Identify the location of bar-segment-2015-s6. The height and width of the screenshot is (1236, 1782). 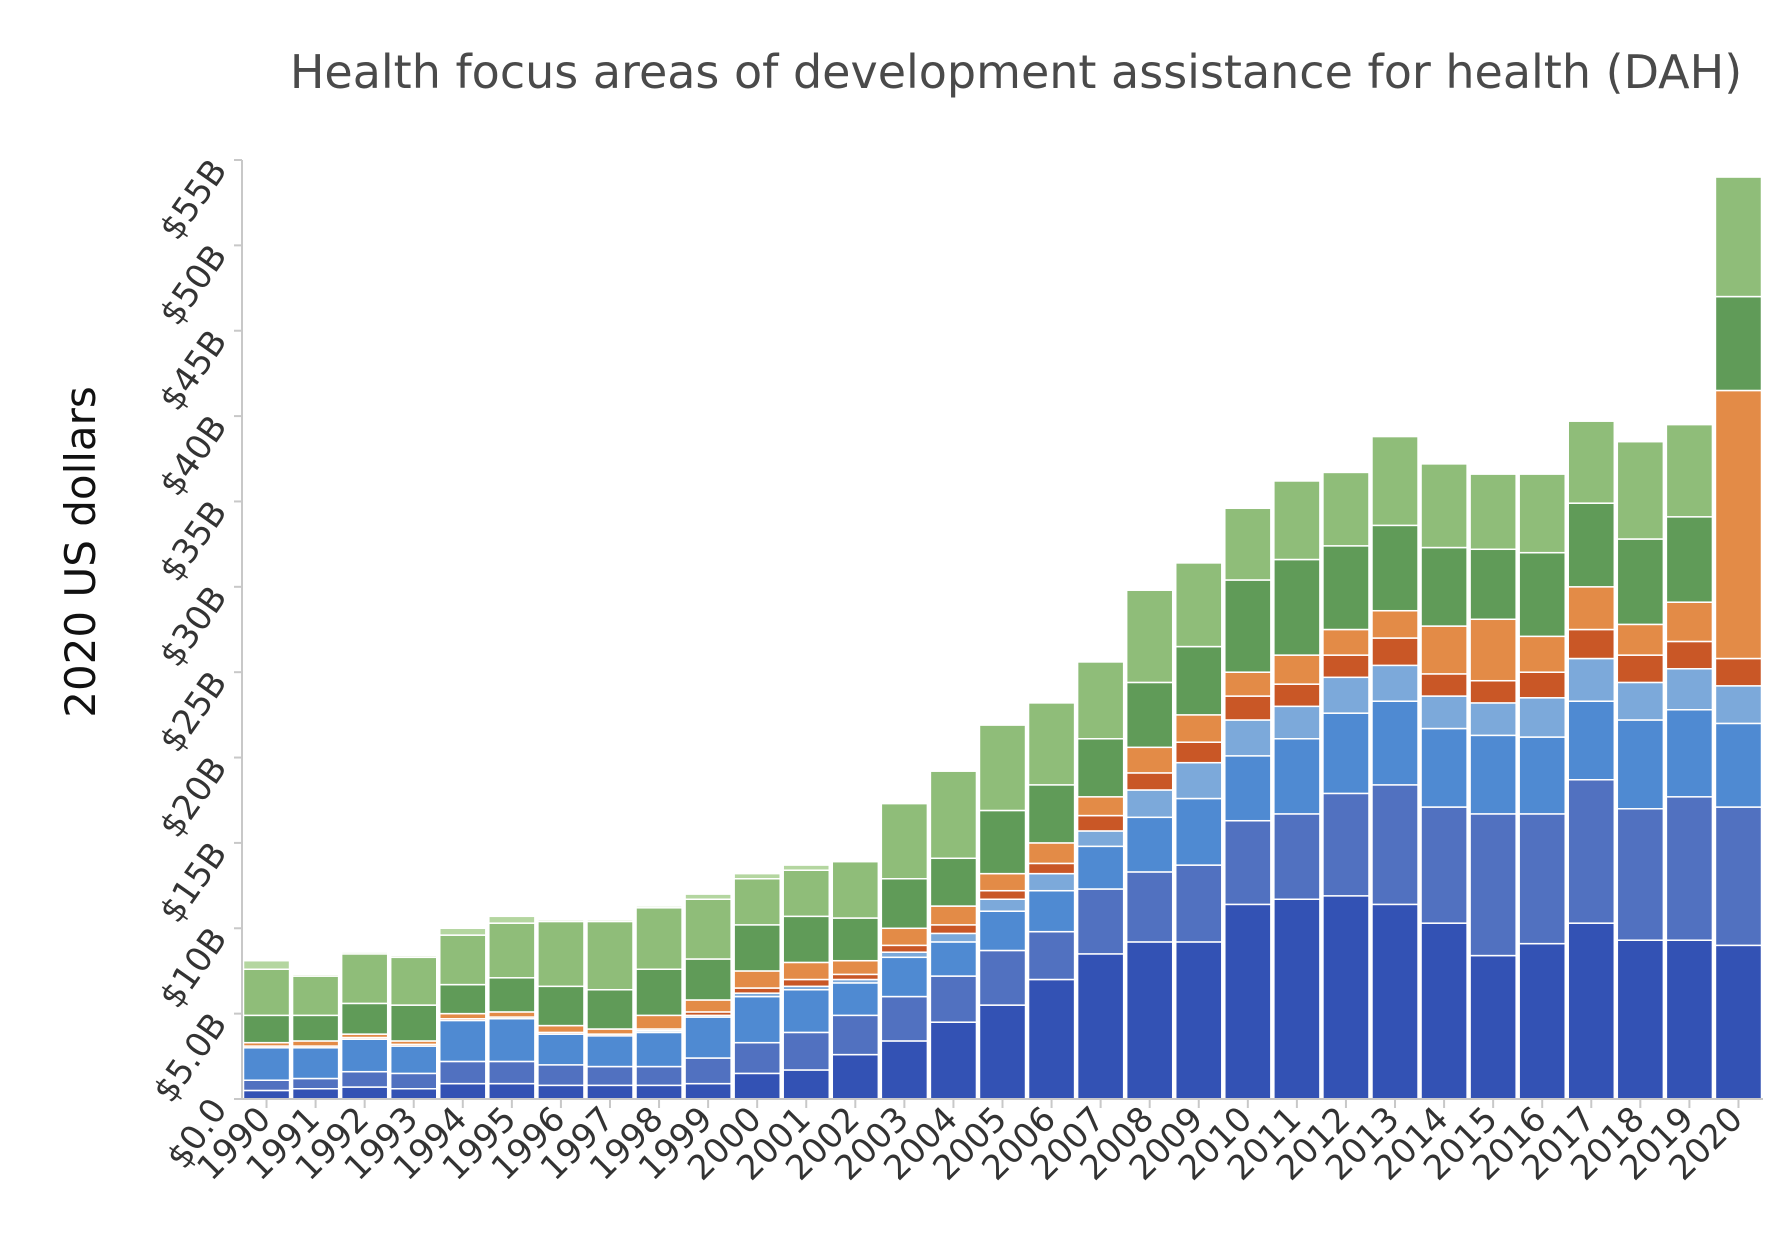
(1493, 650).